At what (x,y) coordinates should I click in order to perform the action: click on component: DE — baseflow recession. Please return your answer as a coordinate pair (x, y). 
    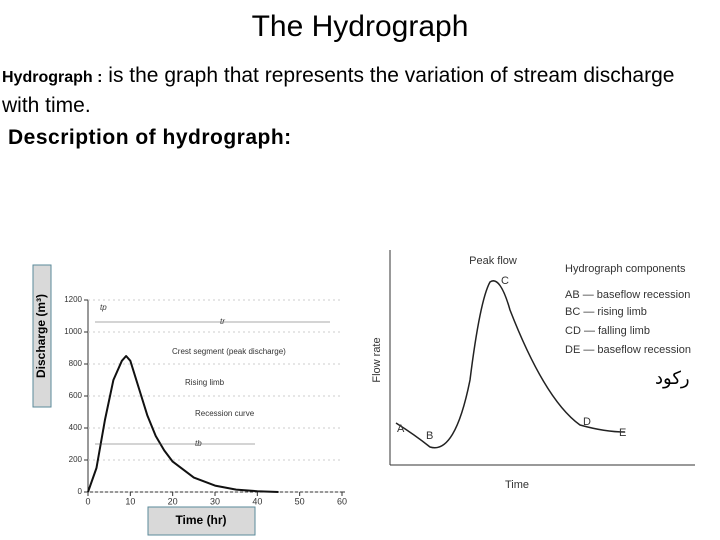
    Looking at the image, I should click on (628, 350).